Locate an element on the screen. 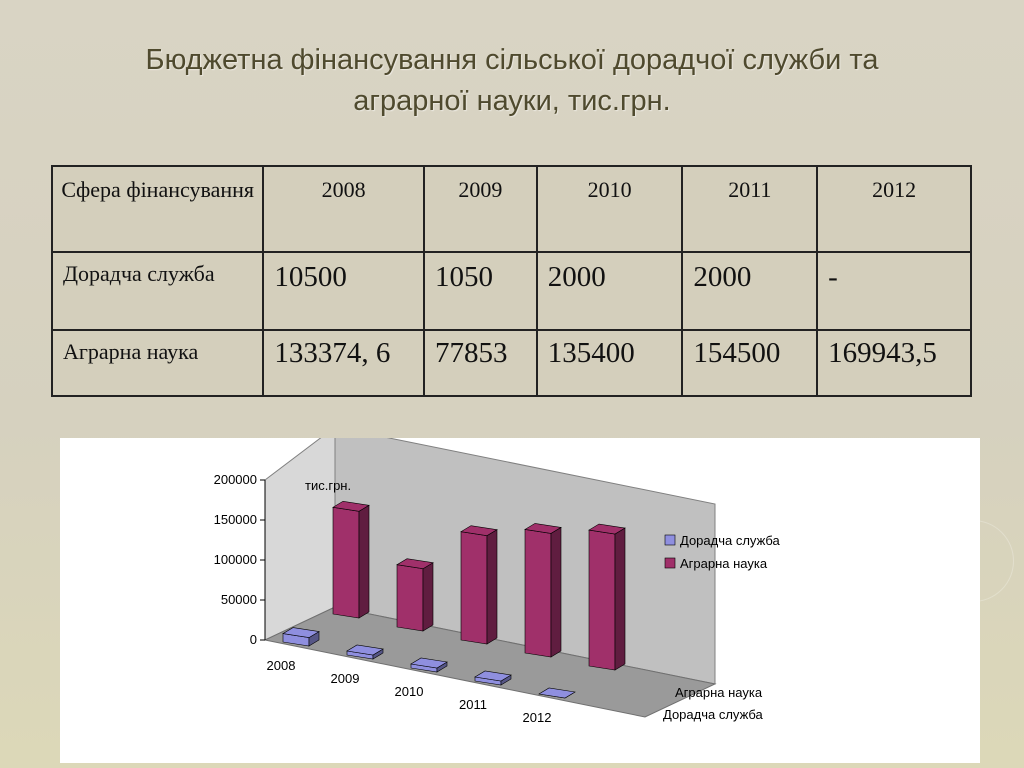 The width and height of the screenshot is (1024, 768). x-tick-label: 2009 is located at coordinates (345, 678).